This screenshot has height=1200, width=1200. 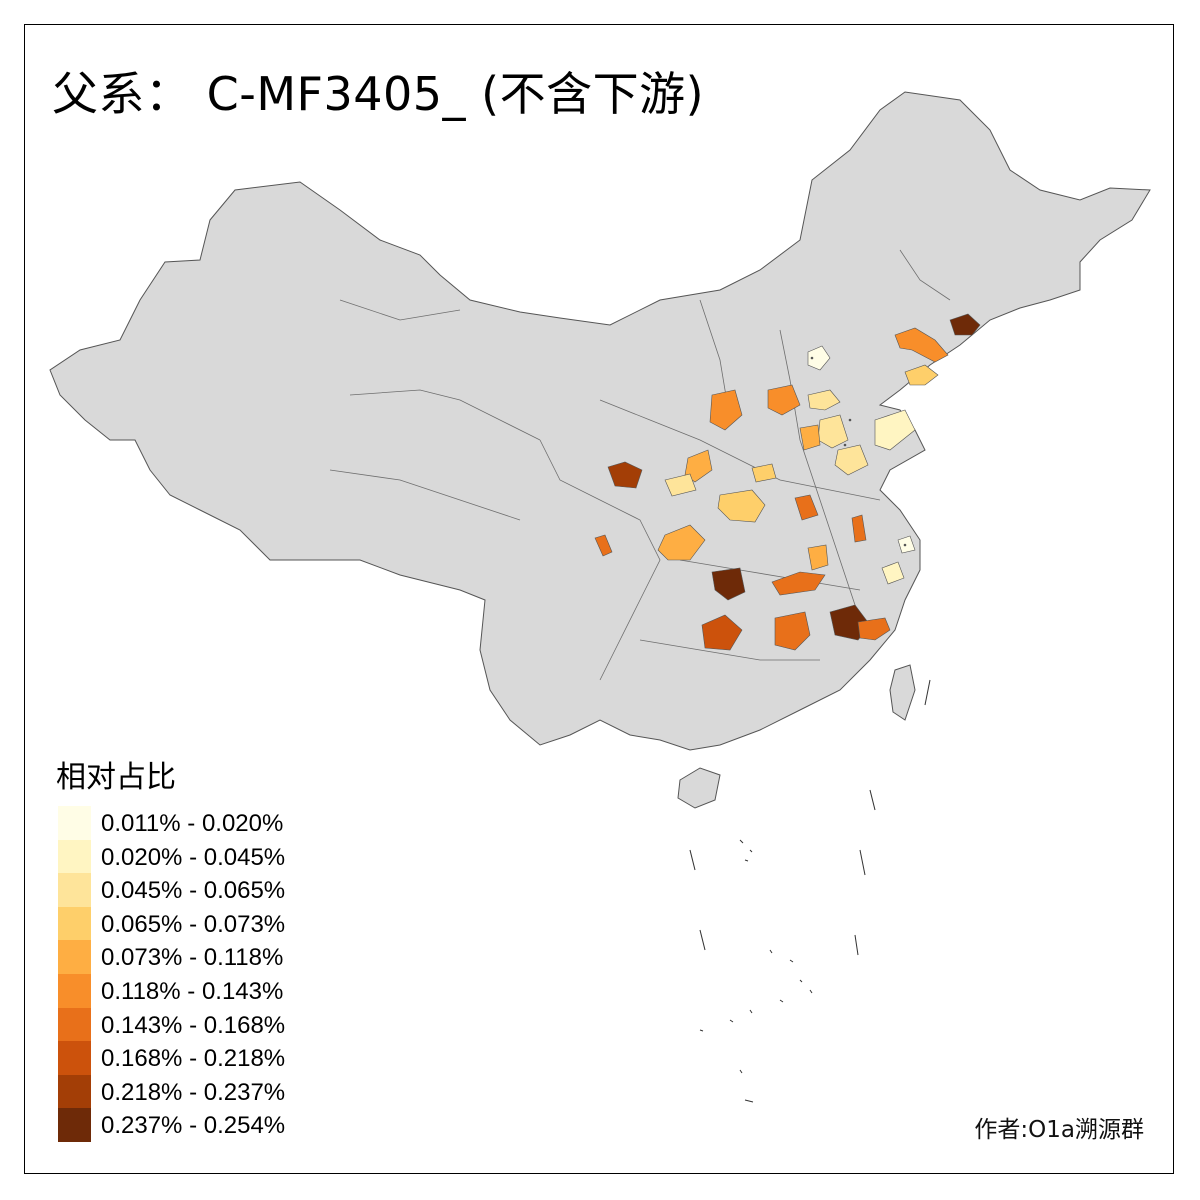 I want to click on region-anhui, so click(x=859, y=528).